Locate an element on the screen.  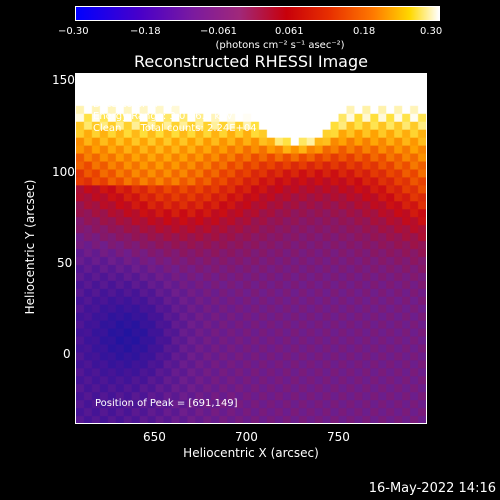
colorbar-tick: 0.18 is located at coordinates (364, 31).